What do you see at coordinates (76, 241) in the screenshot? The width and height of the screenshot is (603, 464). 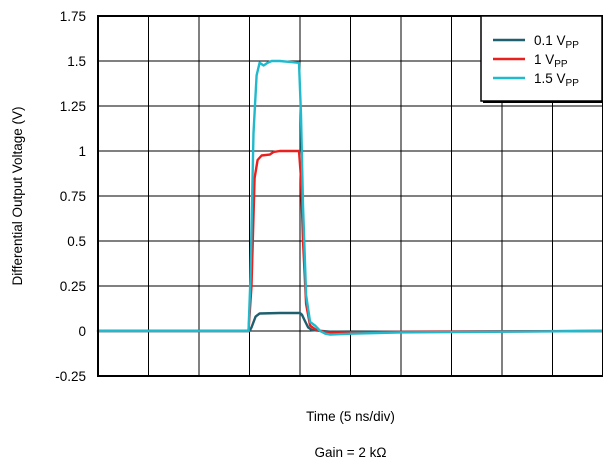 I see `y-tick-label: 0.5` at bounding box center [76, 241].